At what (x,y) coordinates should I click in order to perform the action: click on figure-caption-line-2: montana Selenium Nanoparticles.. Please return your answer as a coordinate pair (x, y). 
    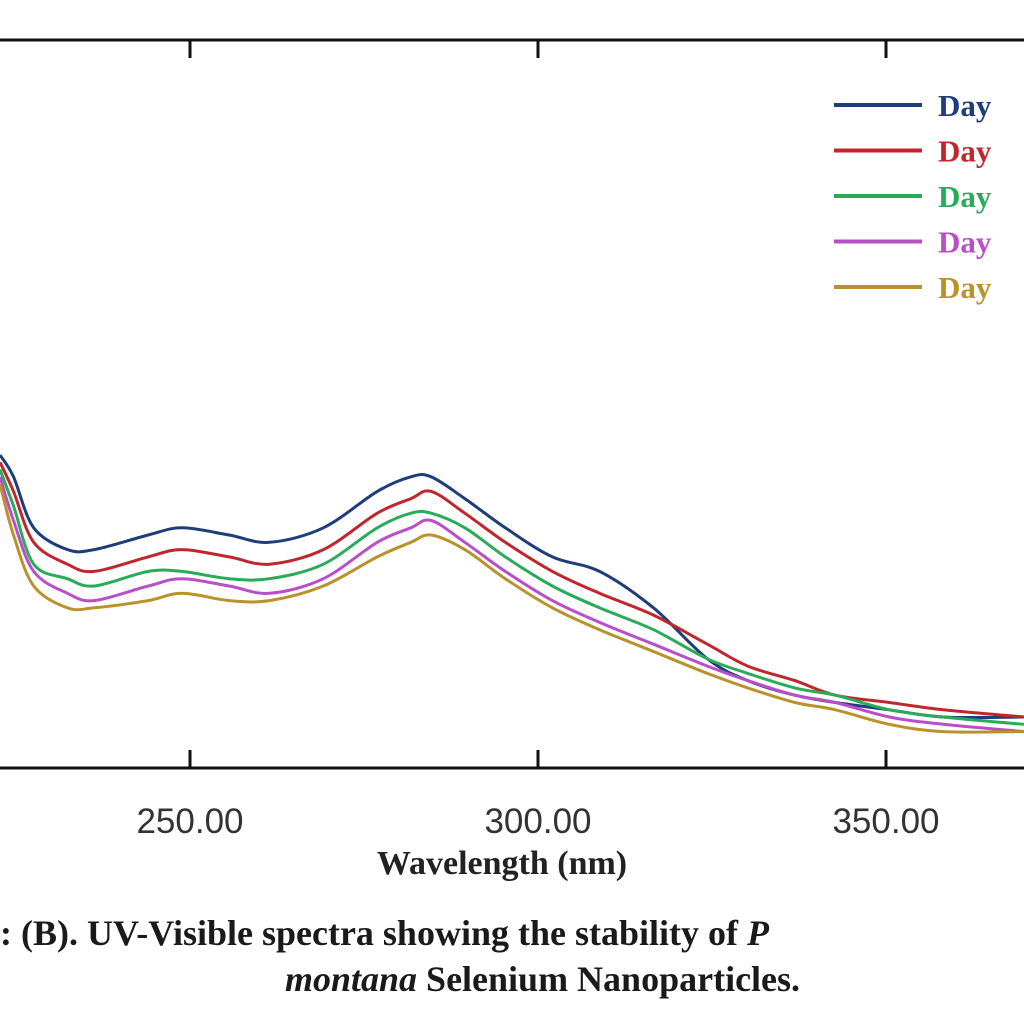
    Looking at the image, I should click on (654, 979).